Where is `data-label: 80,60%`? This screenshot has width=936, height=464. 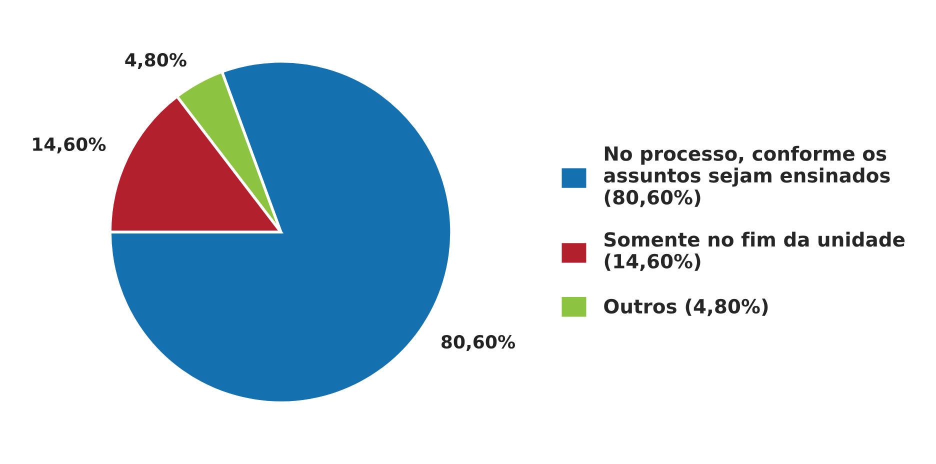 data-label: 80,60% is located at coordinates (479, 343).